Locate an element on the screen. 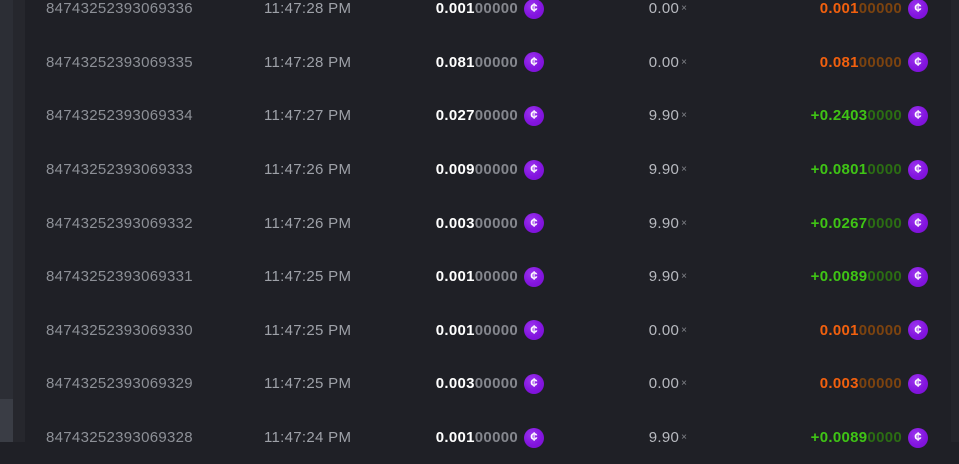  bet-amount-cell: 0.00900000 ¢ is located at coordinates (474, 169).